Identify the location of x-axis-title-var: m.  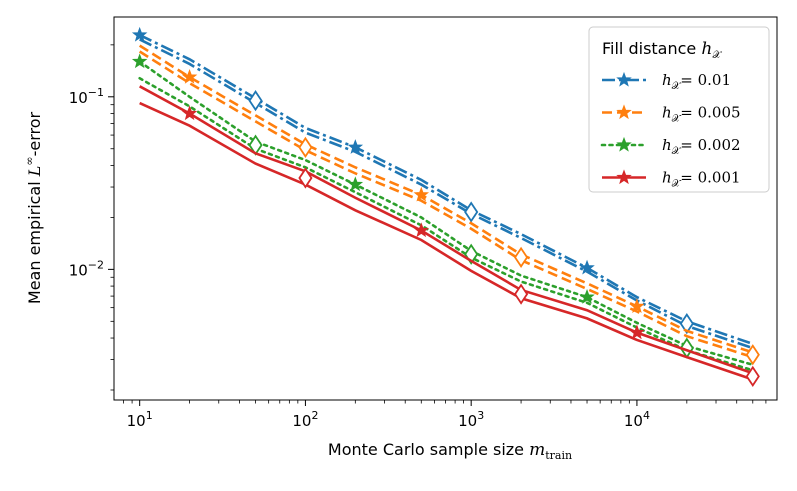
(537, 450).